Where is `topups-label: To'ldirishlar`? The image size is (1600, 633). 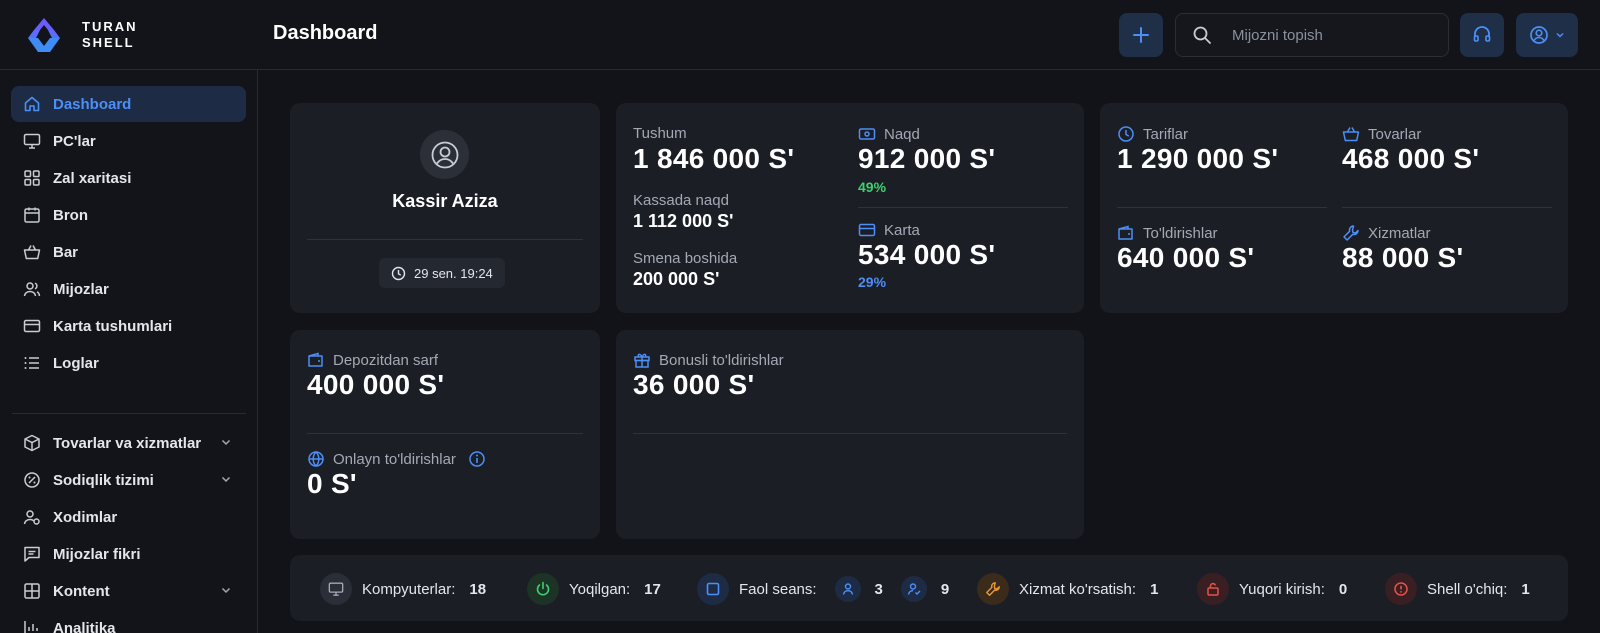
topups-label: To'ldirishlar is located at coordinates (1167, 233).